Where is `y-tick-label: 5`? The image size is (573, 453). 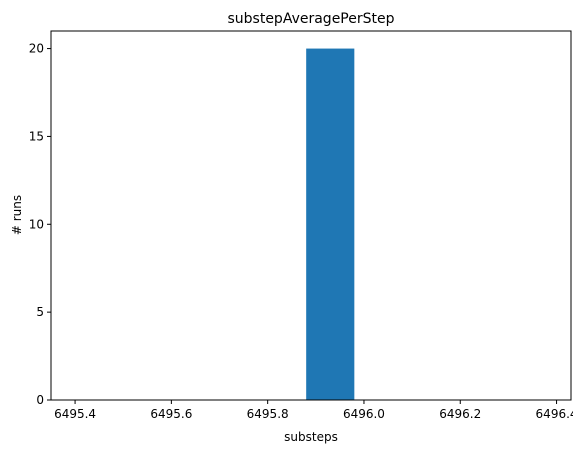 y-tick-label: 5 is located at coordinates (40, 312).